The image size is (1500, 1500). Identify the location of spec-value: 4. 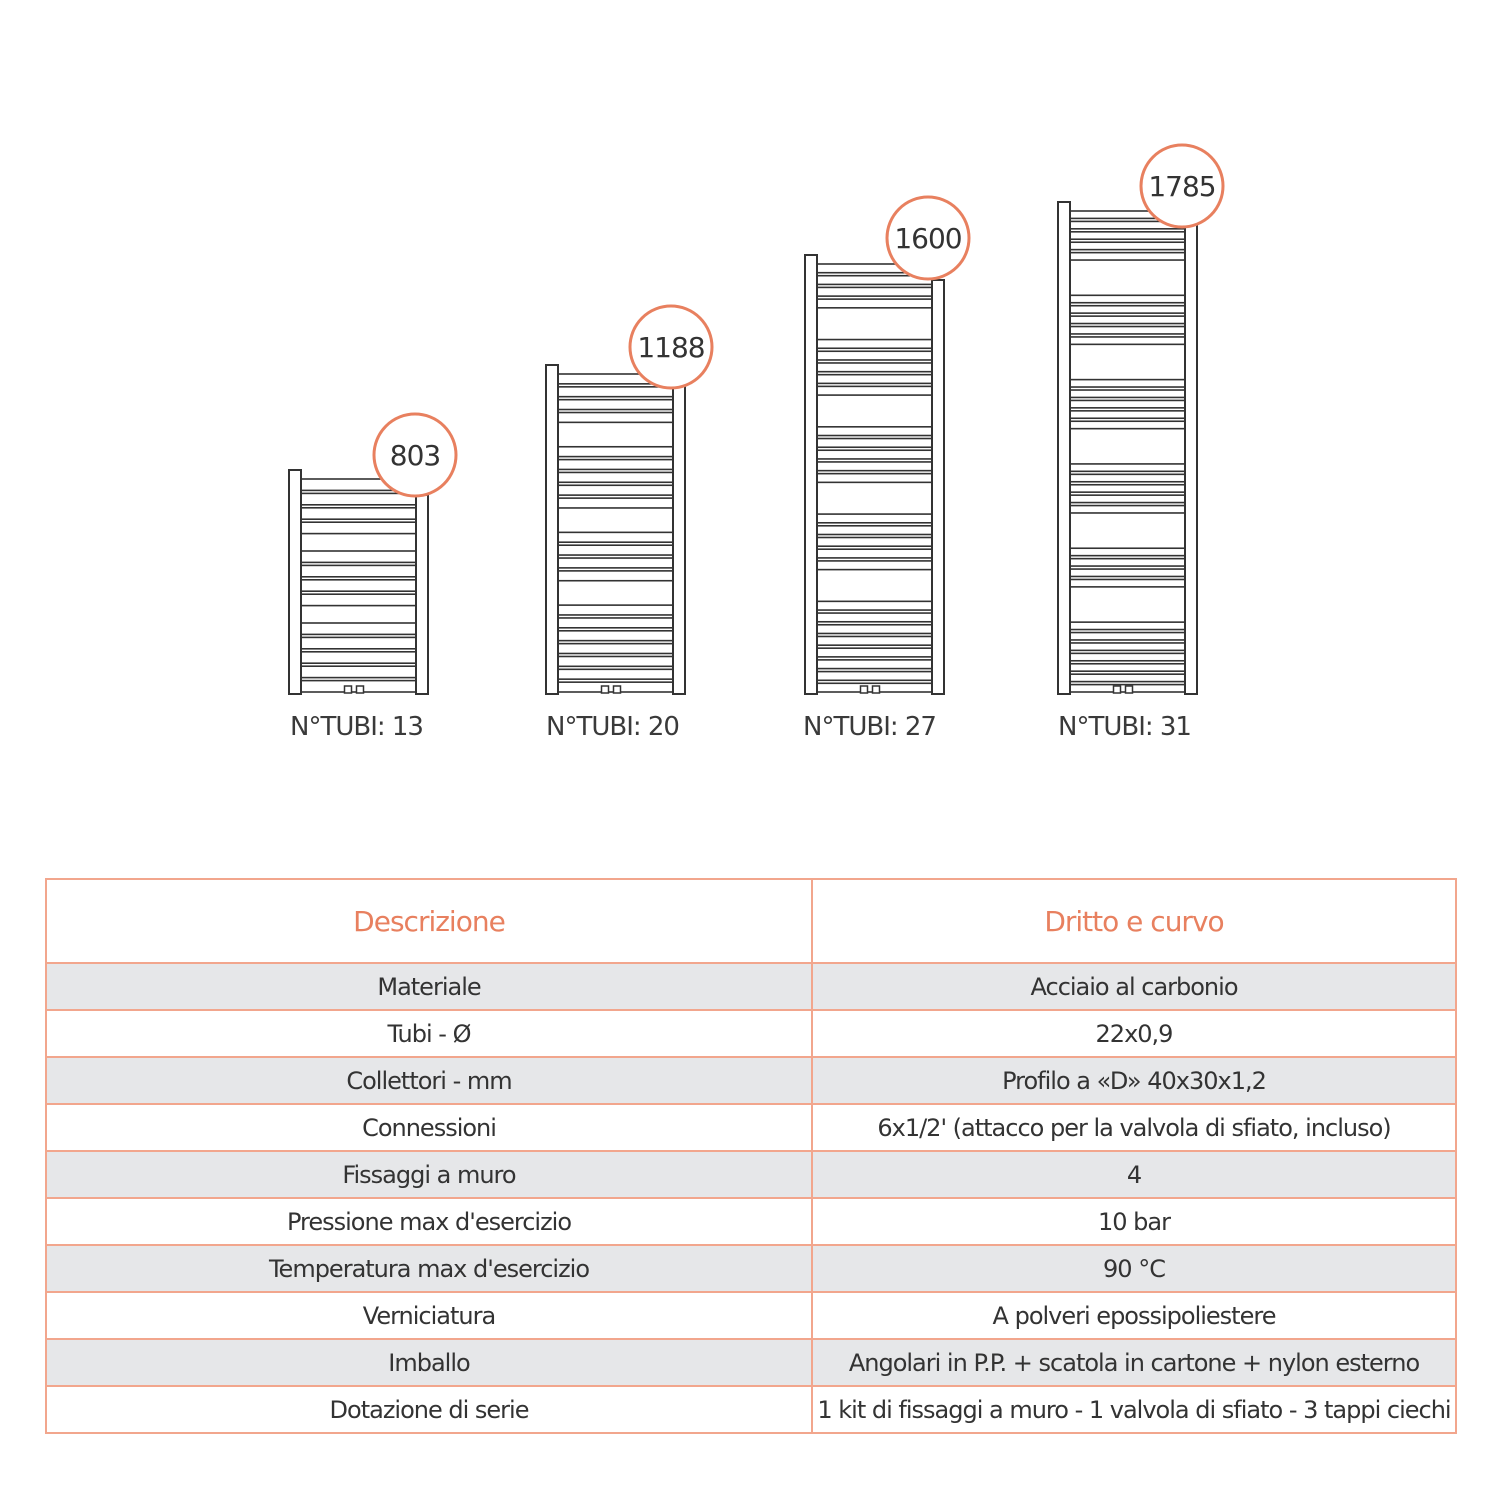
(1134, 1174).